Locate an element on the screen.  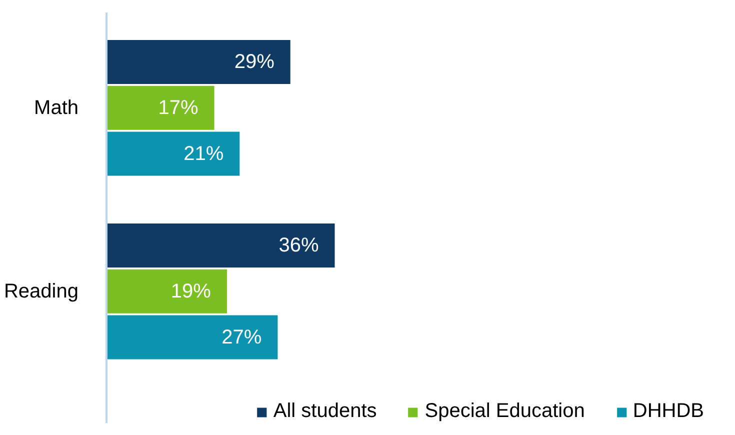
data-label: 19% is located at coordinates (191, 291).